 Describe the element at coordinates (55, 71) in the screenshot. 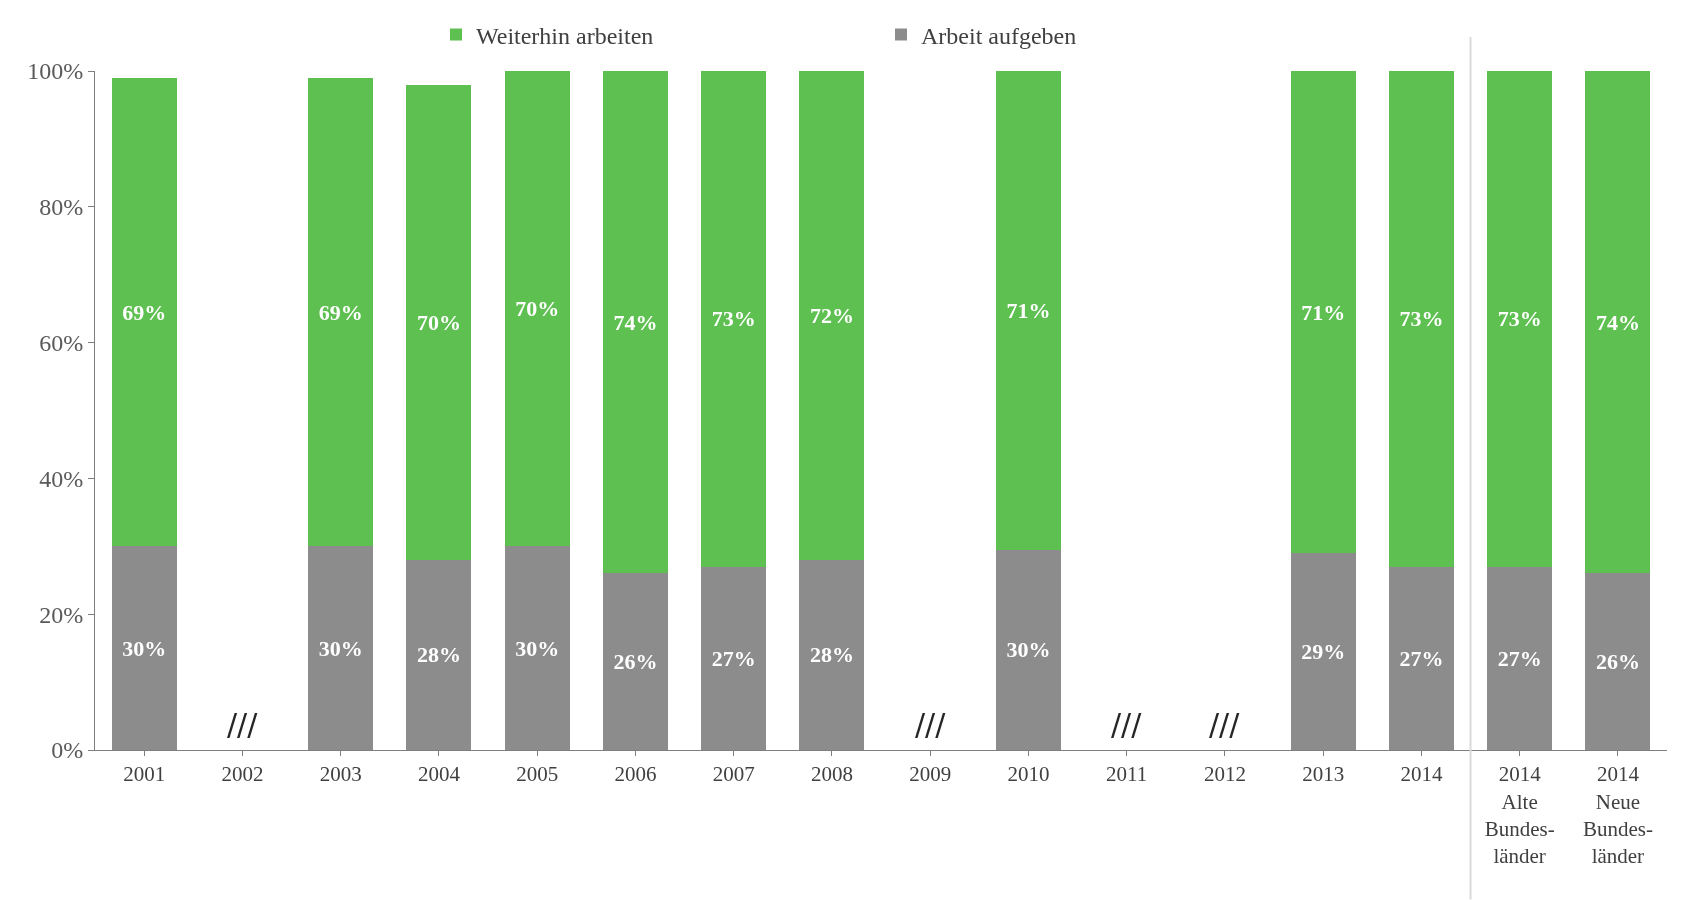

I see `y-tick-label: 100%` at that location.